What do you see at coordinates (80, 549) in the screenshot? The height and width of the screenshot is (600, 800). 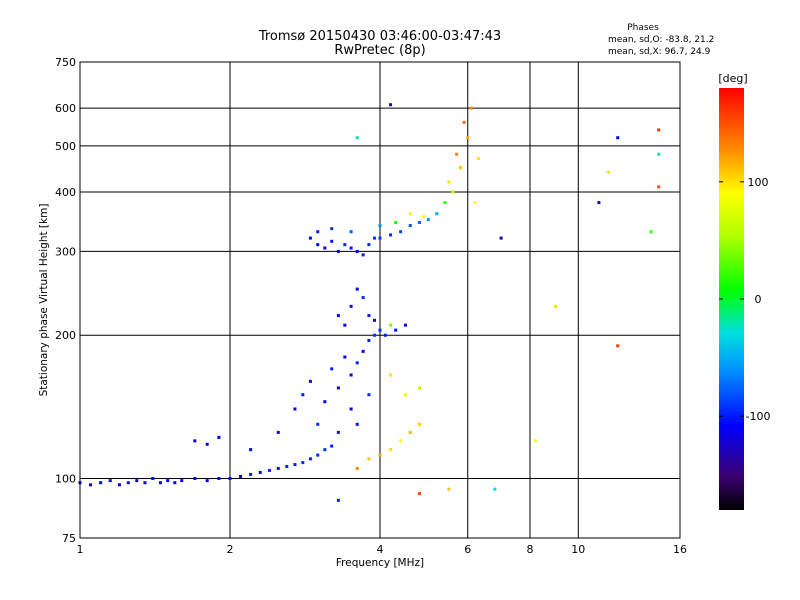 I see `x-tick-label: 1` at bounding box center [80, 549].